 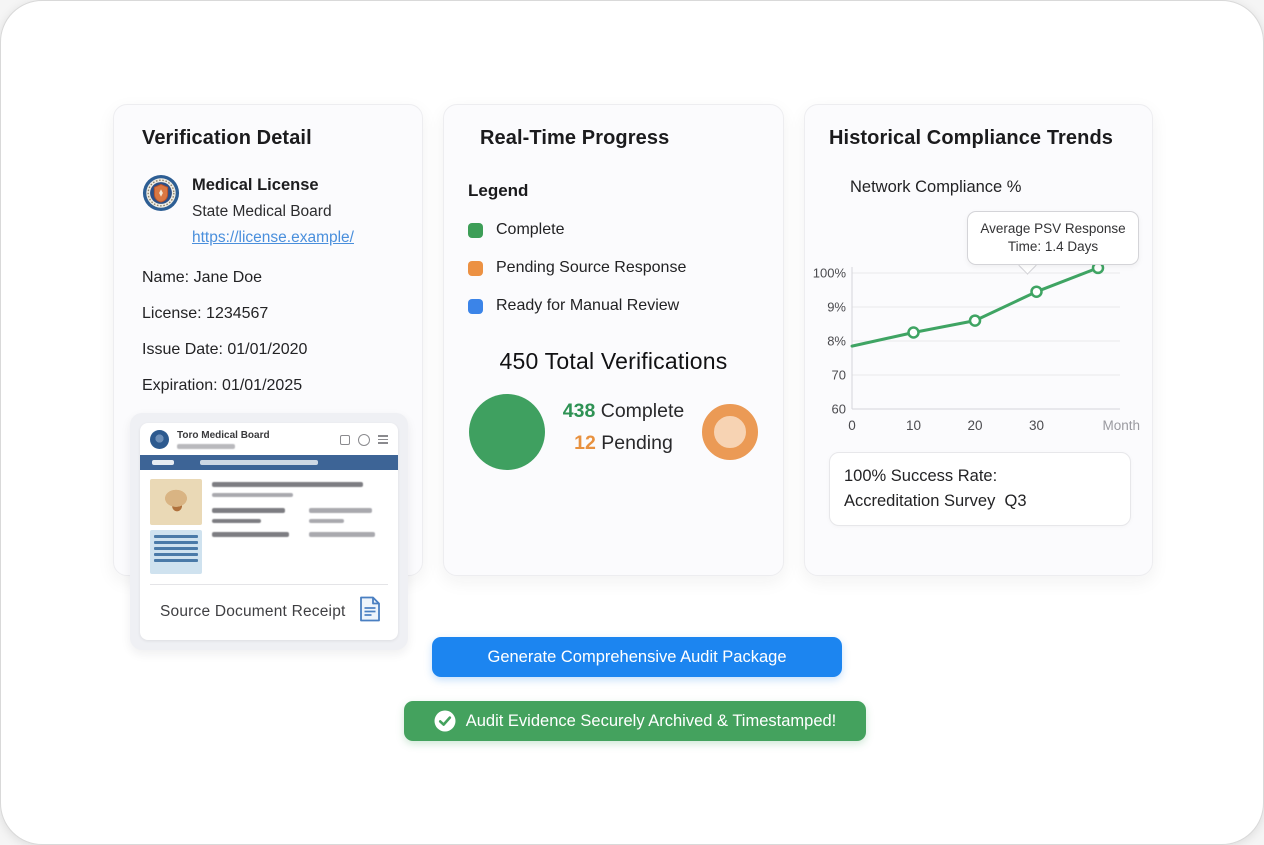 What do you see at coordinates (830, 273) in the screenshot?
I see `svg-text: 100%` at bounding box center [830, 273].